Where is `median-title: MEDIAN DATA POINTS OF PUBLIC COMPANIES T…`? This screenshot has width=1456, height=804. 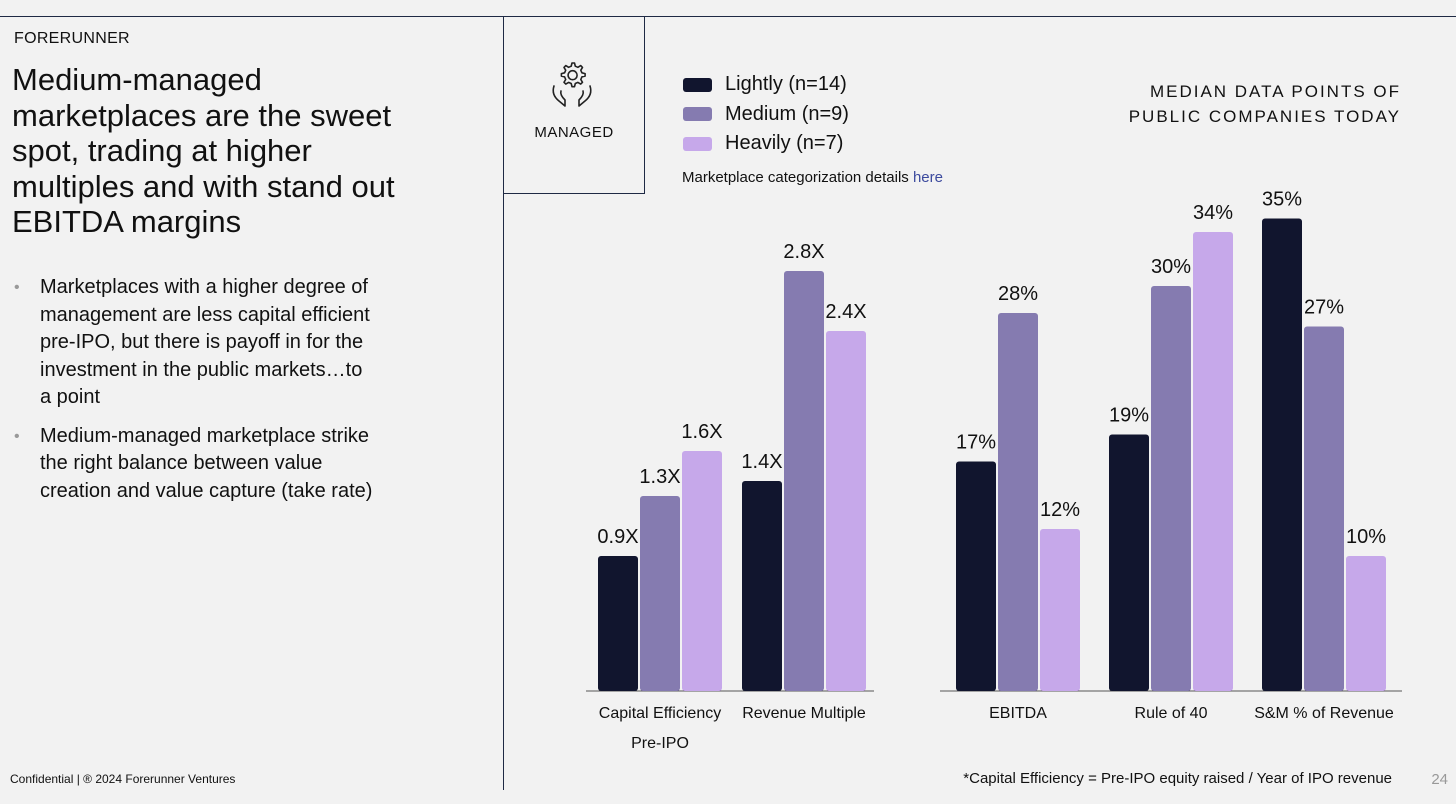
median-title: MEDIAN DATA POINTS OF PUBLIC COMPANIES T… is located at coordinates (1265, 104).